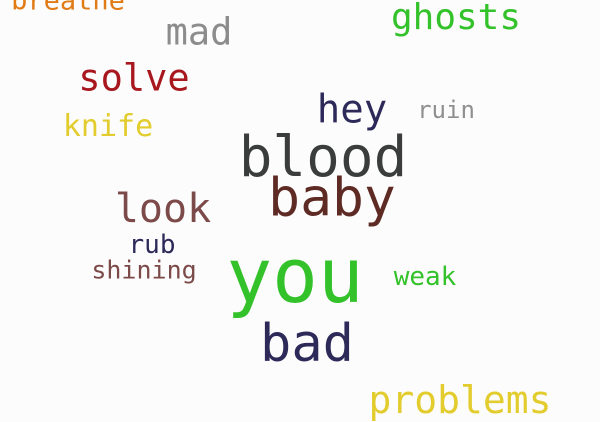  I want to click on word-ruin: ruin, so click(446, 110).